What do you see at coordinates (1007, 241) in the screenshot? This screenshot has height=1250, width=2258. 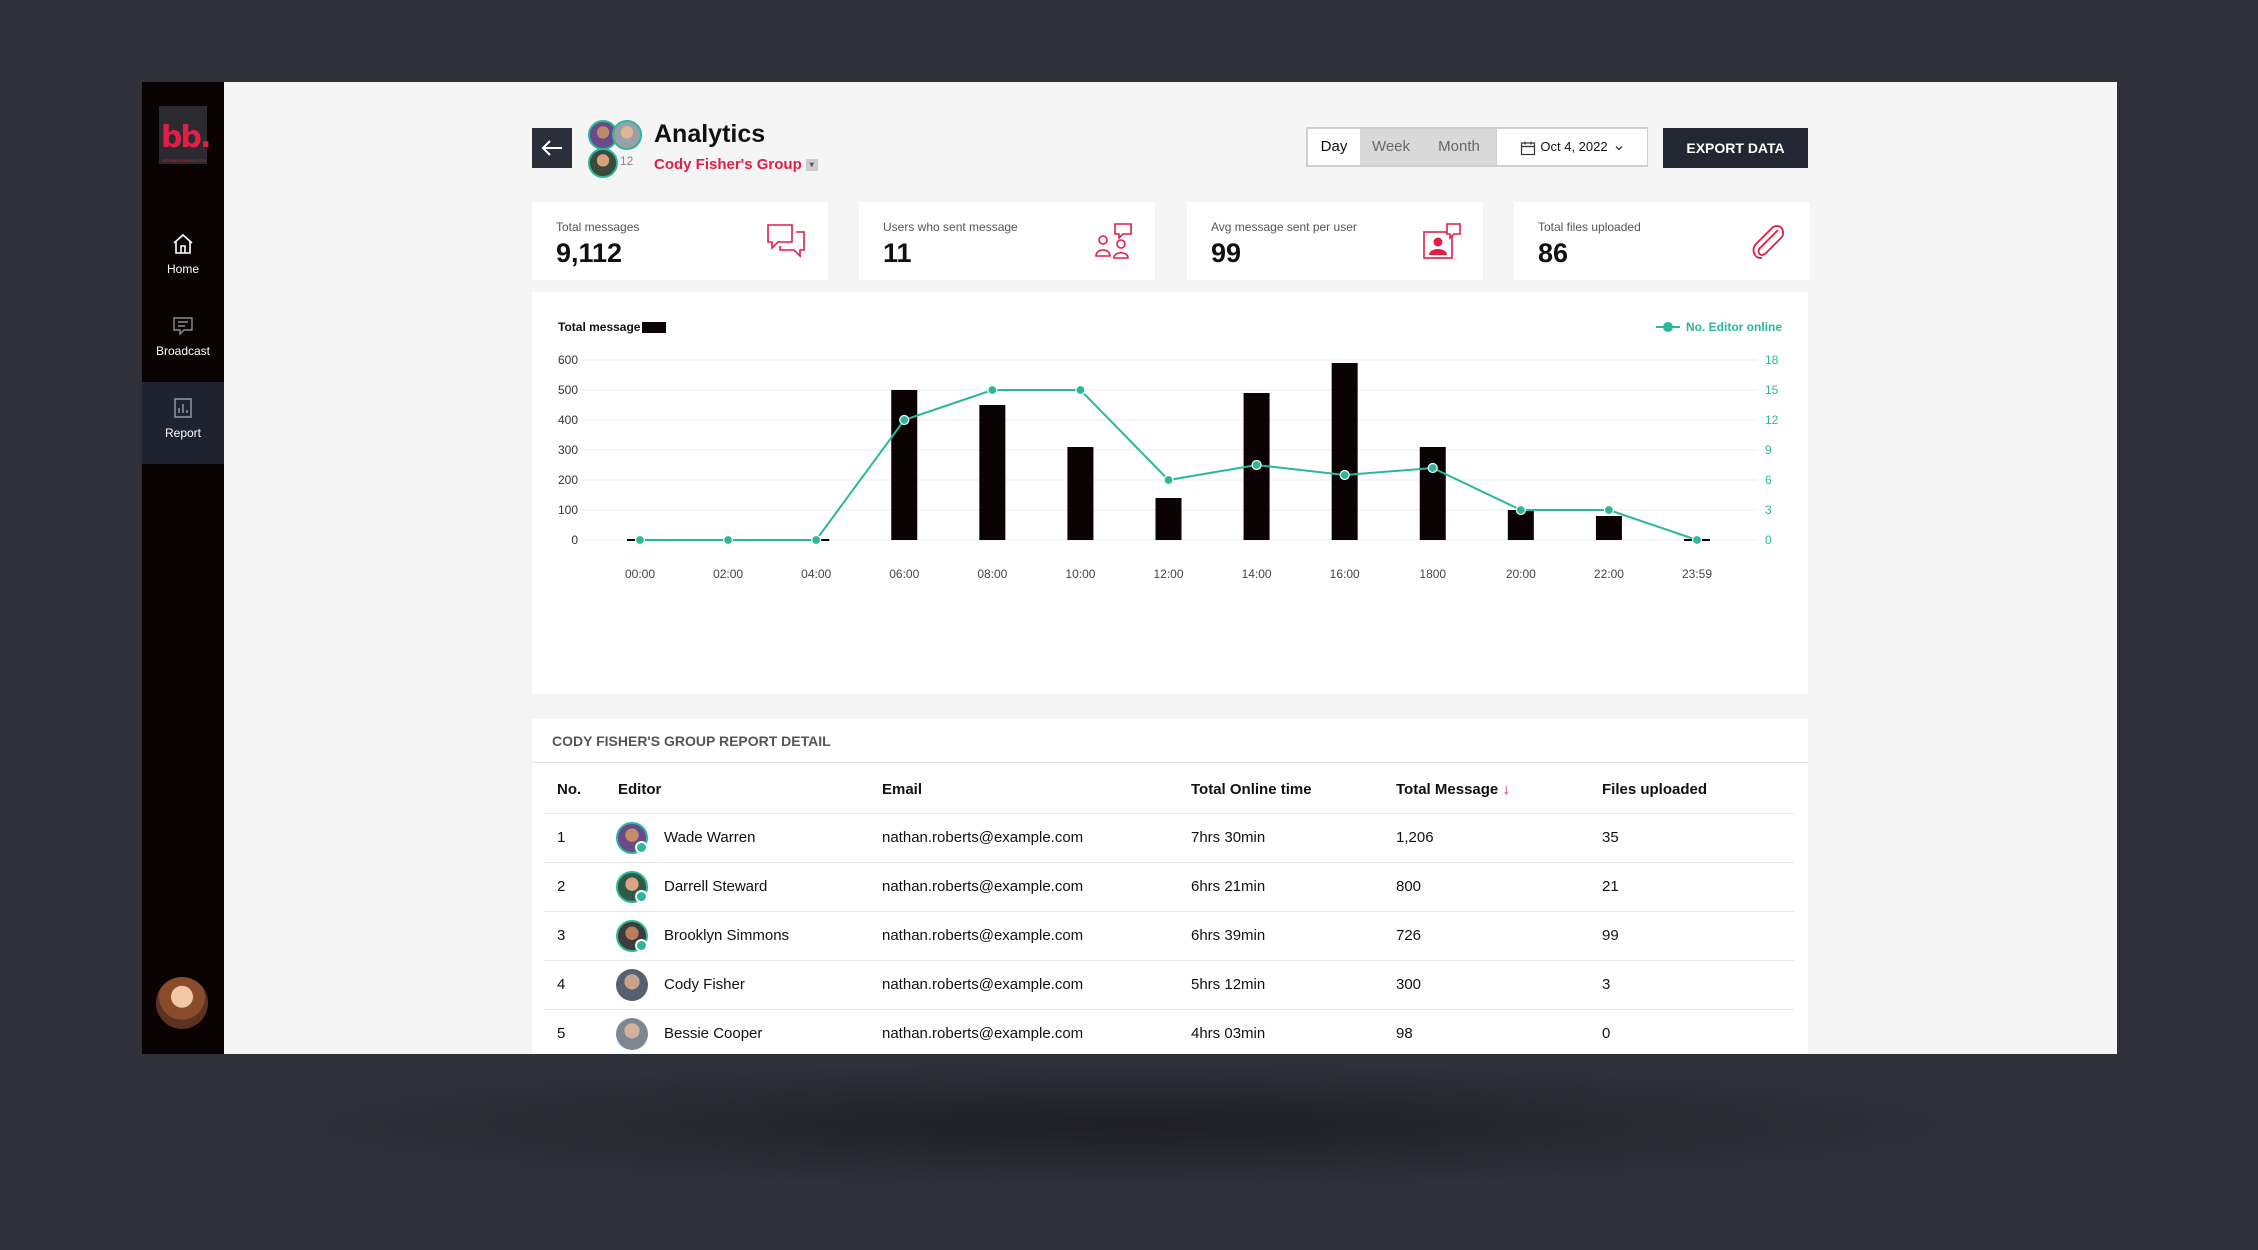 I see `stat-card-users-sent: Users who sent message 11` at bounding box center [1007, 241].